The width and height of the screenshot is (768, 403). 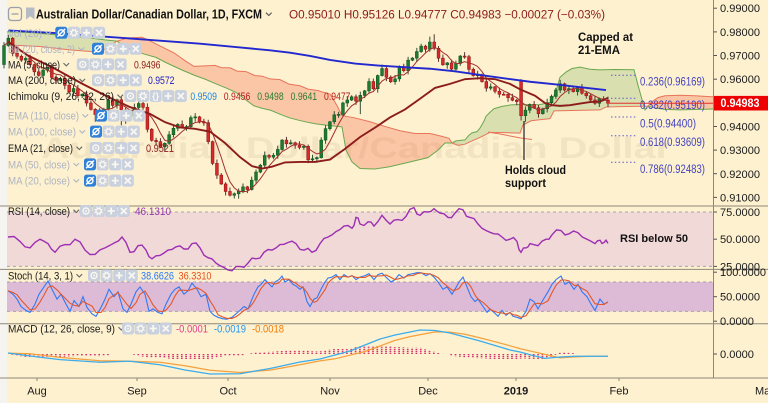 What do you see at coordinates (619, 392) in the screenshot?
I see `svg-text: Feb` at bounding box center [619, 392].